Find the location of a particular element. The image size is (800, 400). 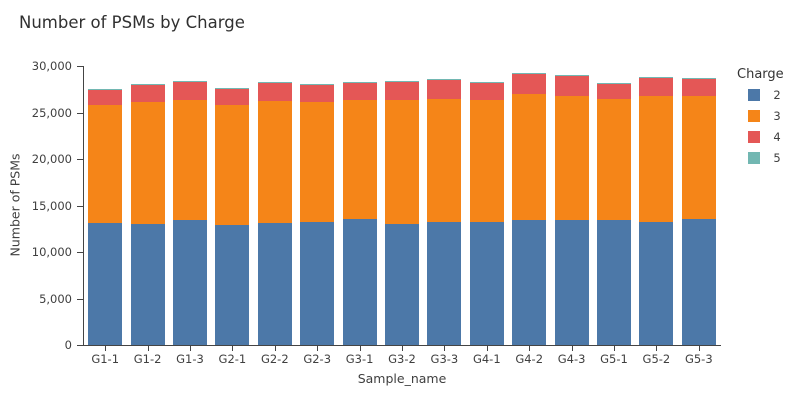

x-axis-tick-label: G5-3 is located at coordinates (698, 359).